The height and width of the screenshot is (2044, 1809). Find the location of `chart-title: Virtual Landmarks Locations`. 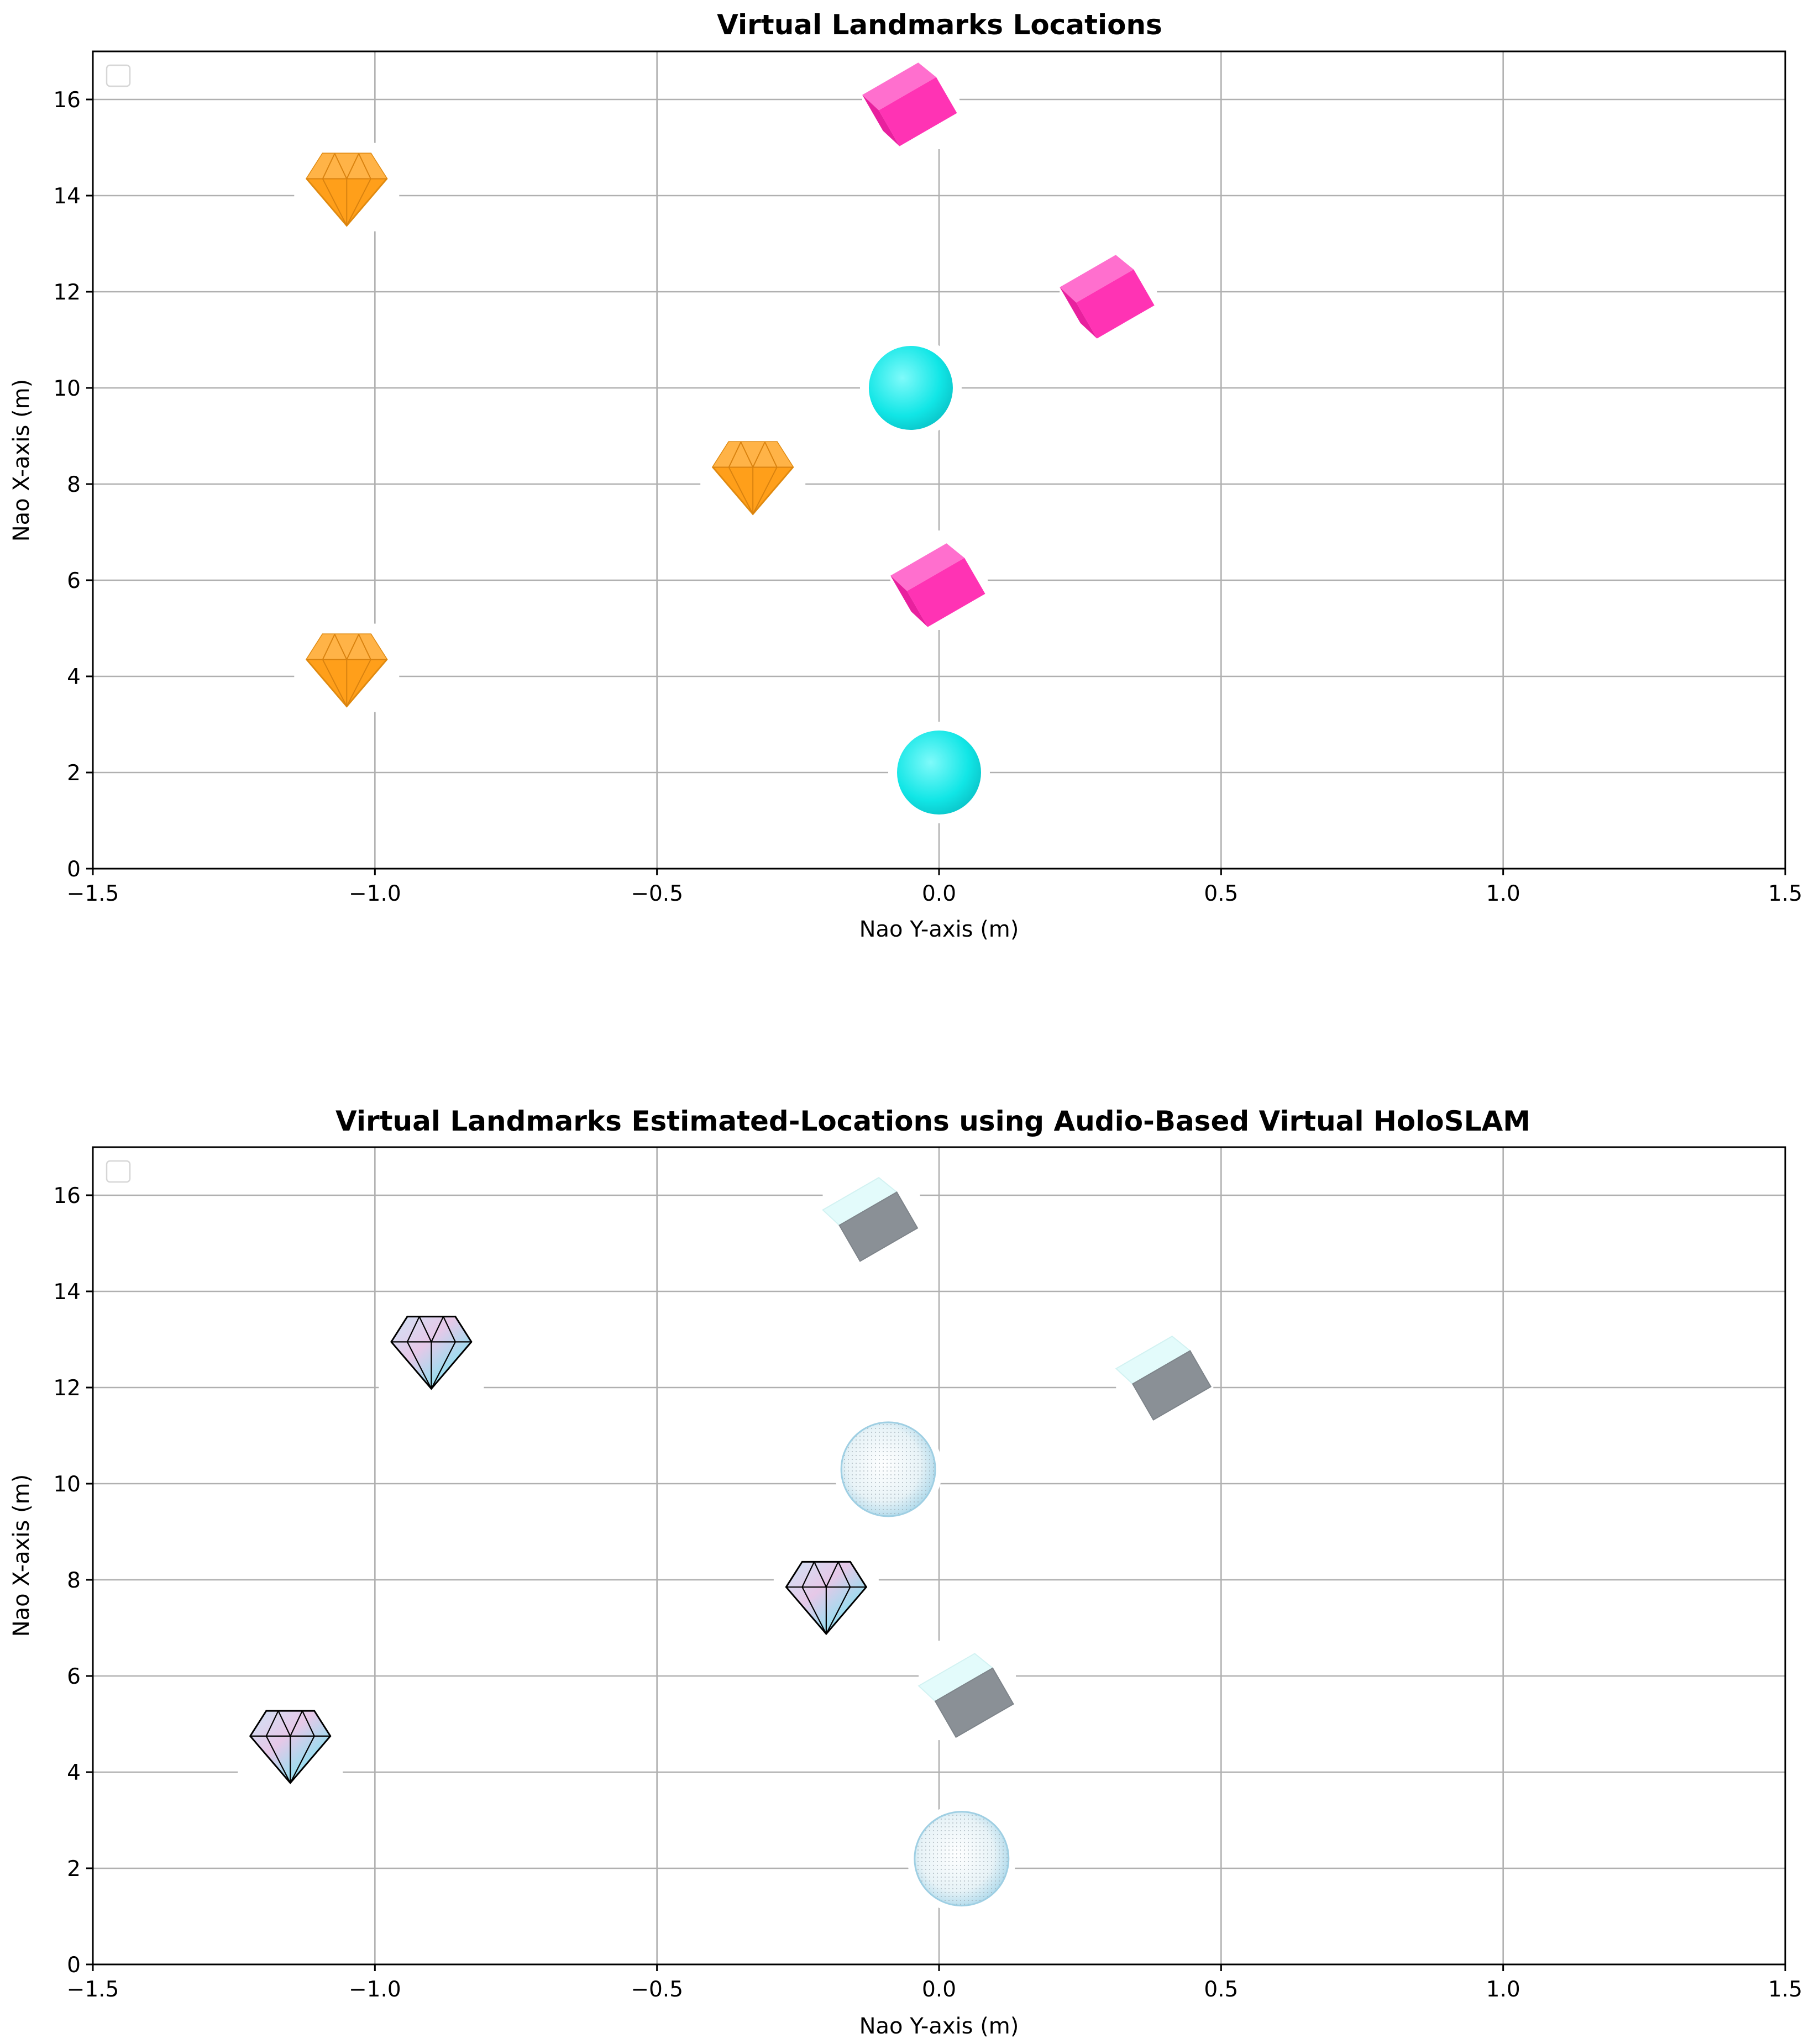

chart-title: Virtual Landmarks Locations is located at coordinates (939, 25).